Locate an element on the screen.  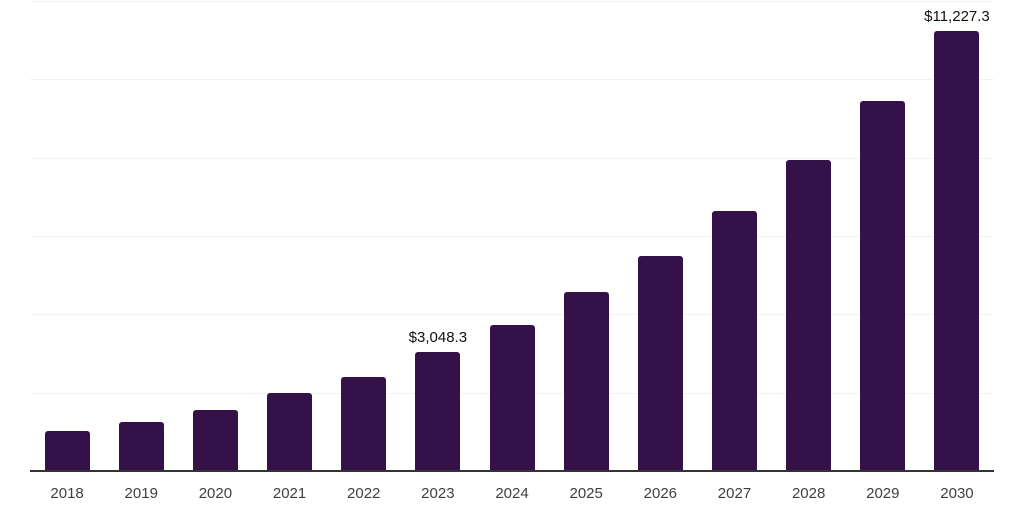
bar-2025 is located at coordinates (586, 381).